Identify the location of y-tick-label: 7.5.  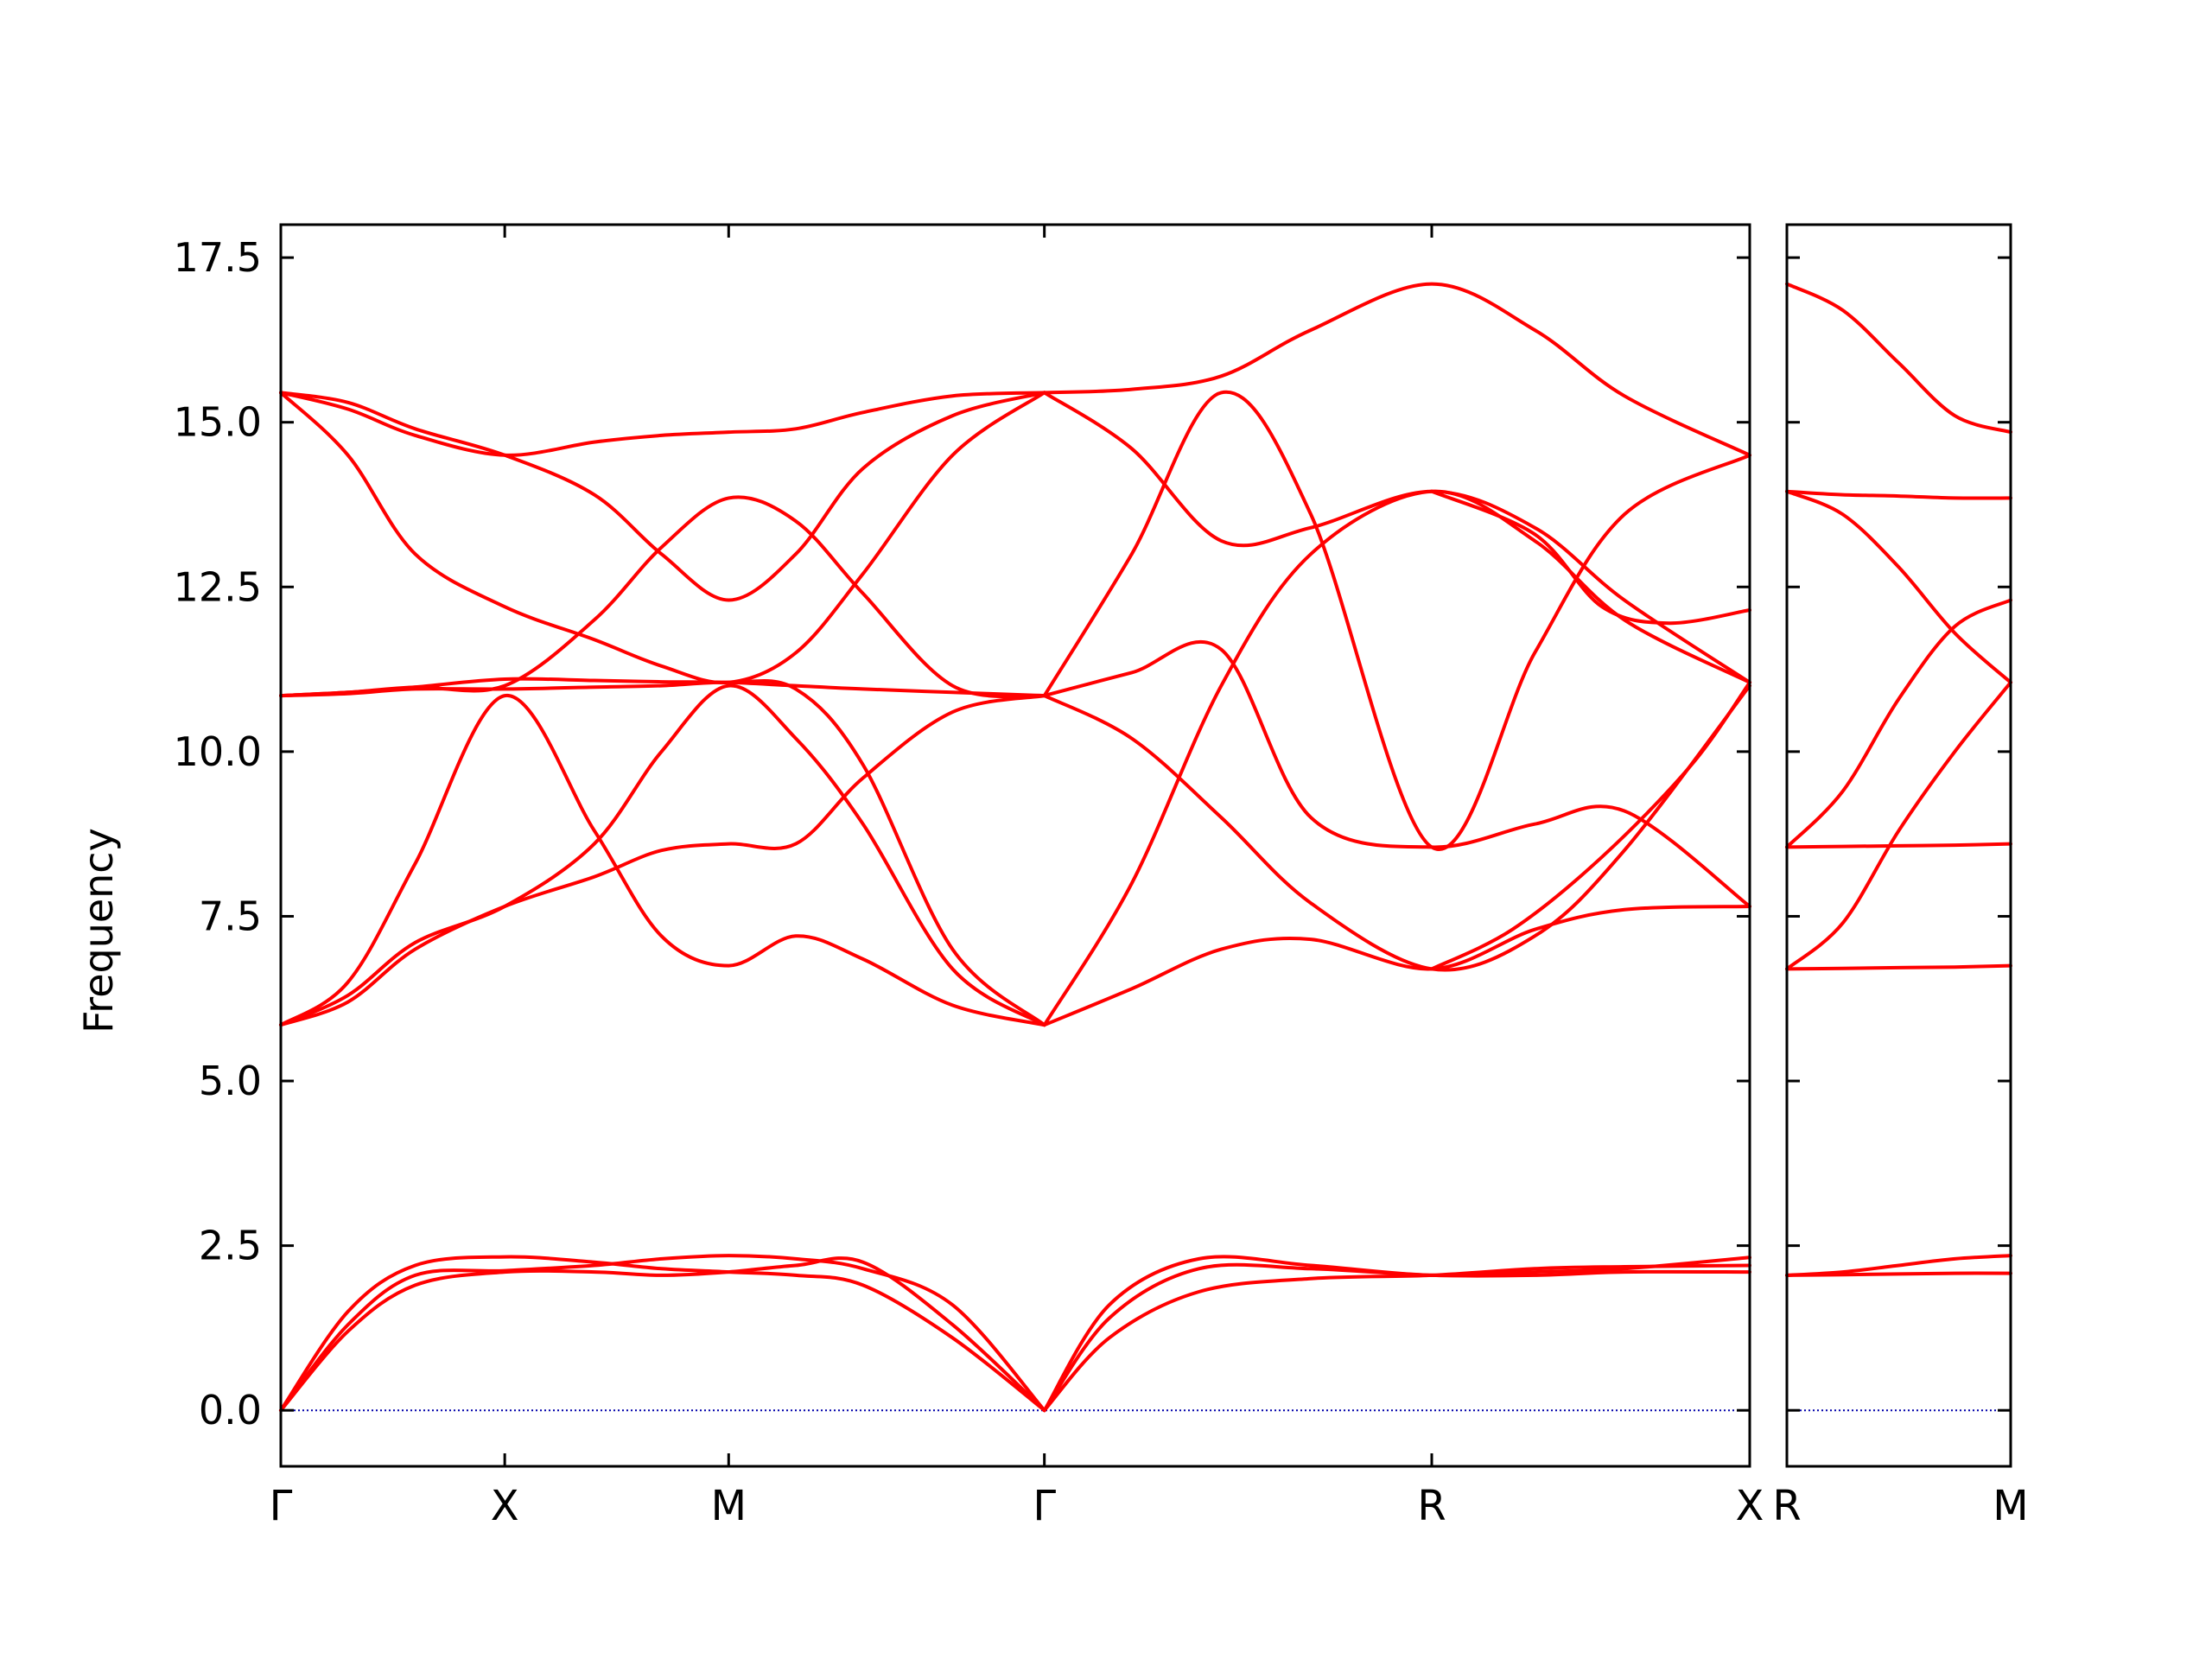
(231, 916).